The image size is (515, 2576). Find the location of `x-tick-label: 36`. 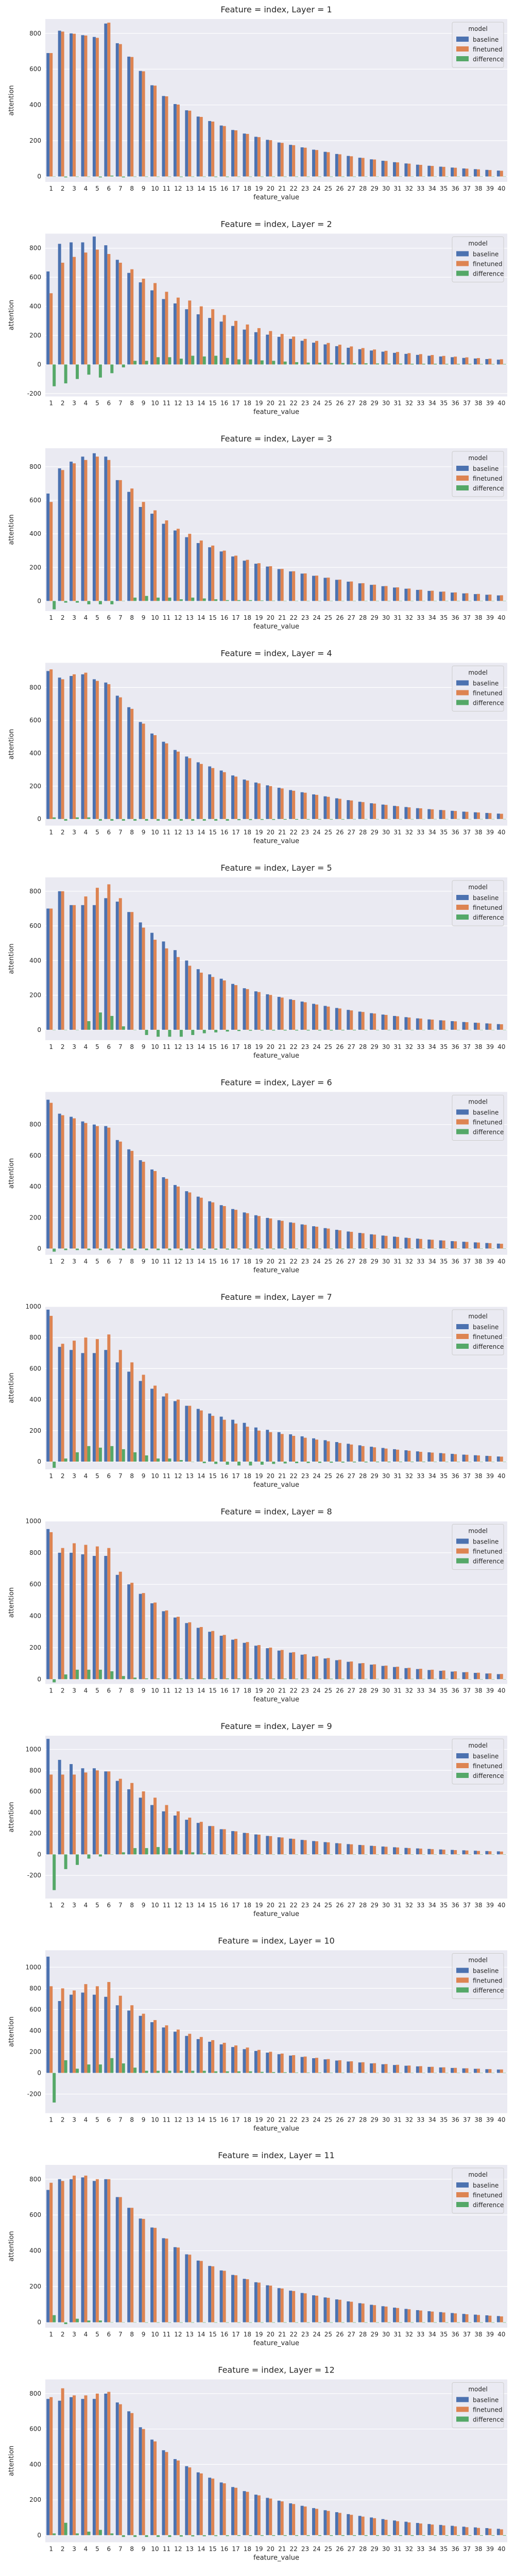

x-tick-label: 36 is located at coordinates (455, 2334).